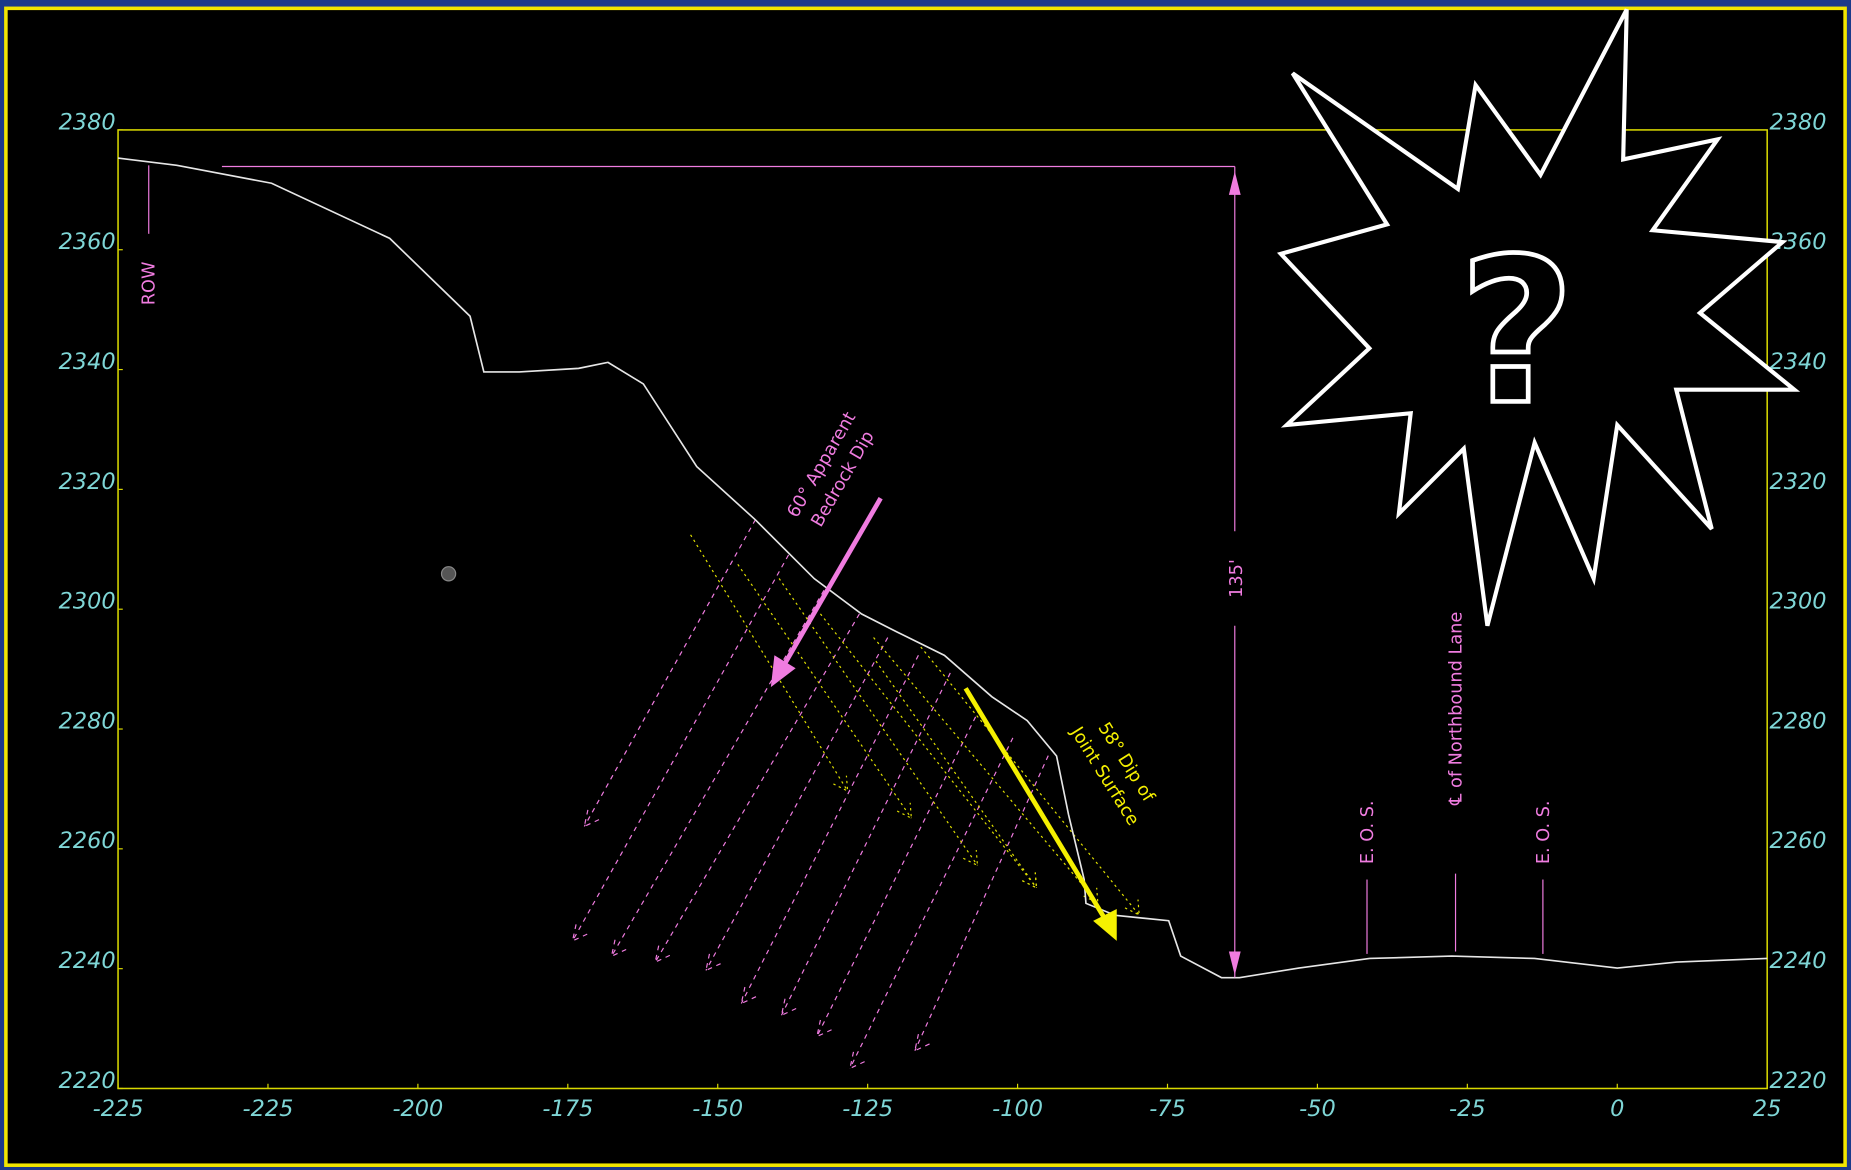 Image resolution: width=1851 pixels, height=1170 pixels. What do you see at coordinates (1798, 961) in the screenshot?
I see `y-tick-label-right: 2240` at bounding box center [1798, 961].